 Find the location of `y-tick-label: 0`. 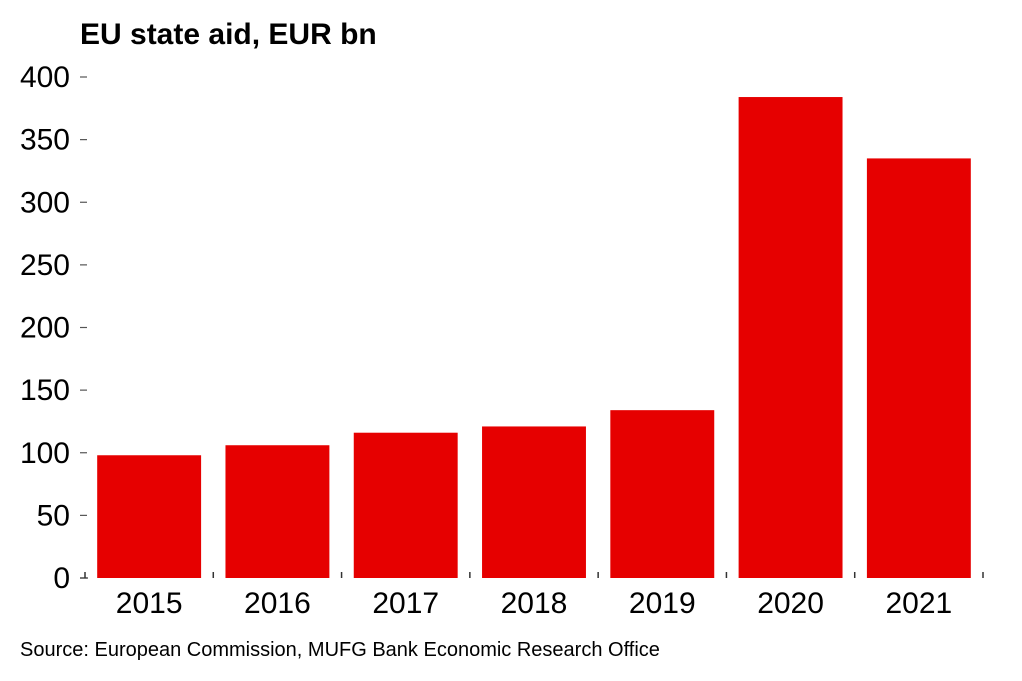

y-tick-label: 0 is located at coordinates (61, 578).